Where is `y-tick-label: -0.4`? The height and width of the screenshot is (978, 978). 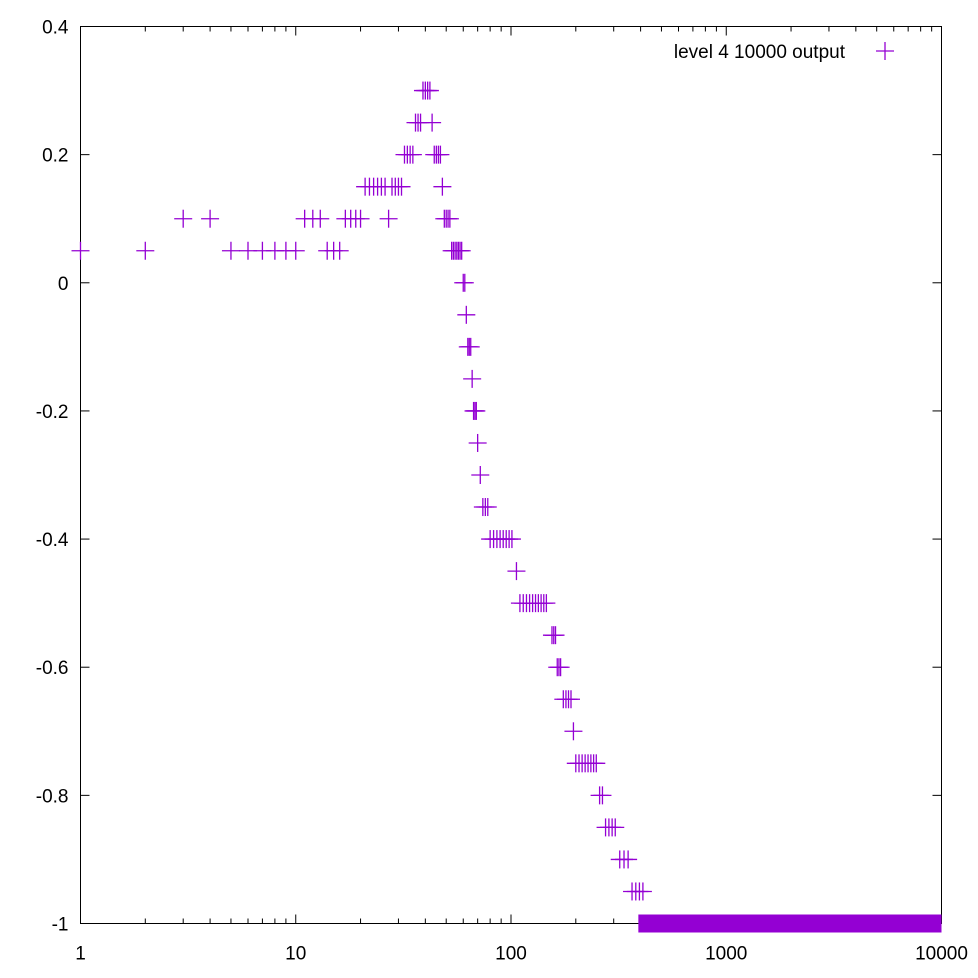 y-tick-label: -0.4 is located at coordinates (52, 540).